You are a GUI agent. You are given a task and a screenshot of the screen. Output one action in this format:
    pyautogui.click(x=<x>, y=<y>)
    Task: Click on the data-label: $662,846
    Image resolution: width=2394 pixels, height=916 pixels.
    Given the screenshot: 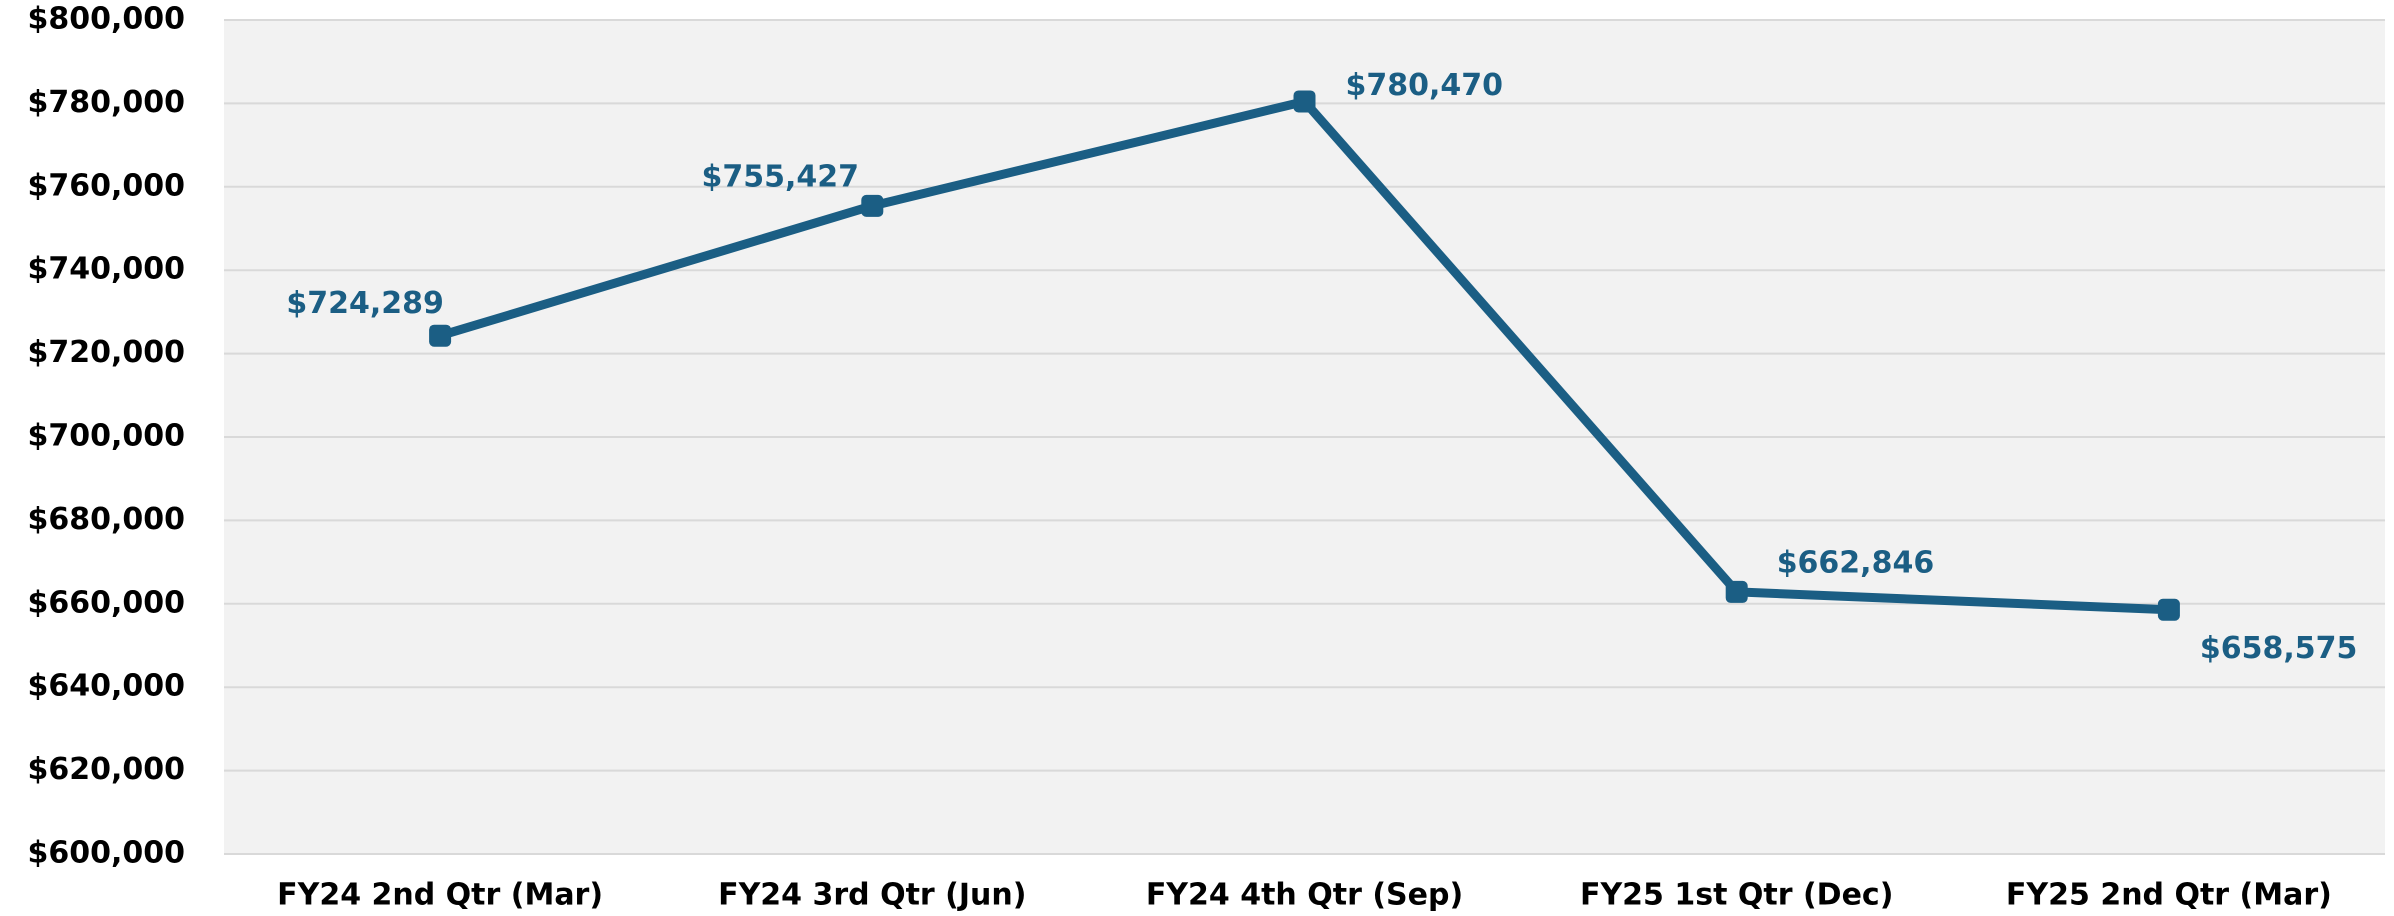 What is the action you would take?
    pyautogui.click(x=1856, y=562)
    